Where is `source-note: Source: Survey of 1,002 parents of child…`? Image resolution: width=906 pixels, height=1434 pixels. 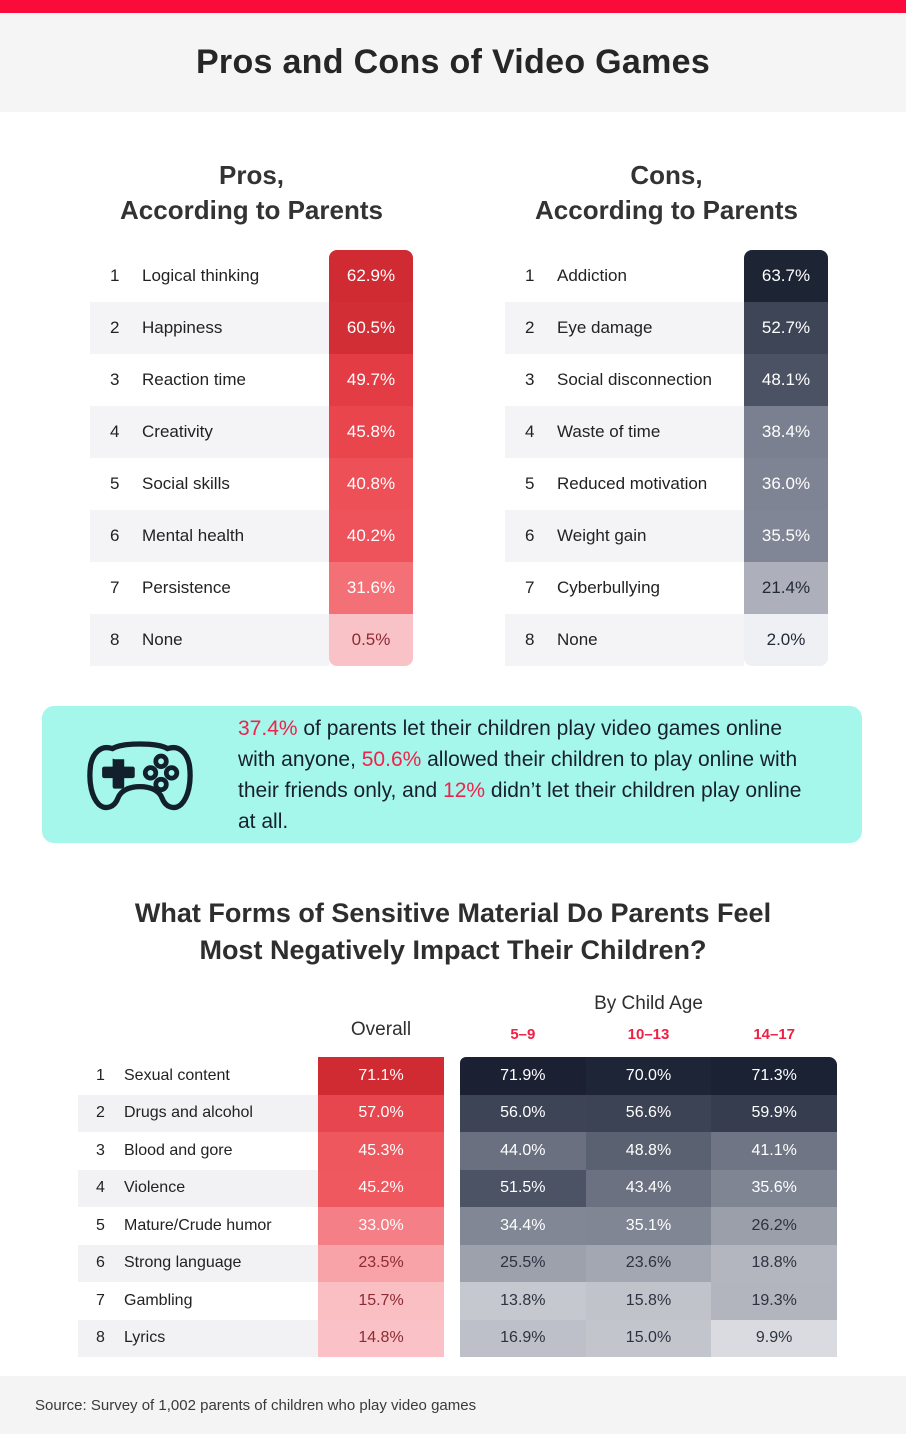
source-note: Source: Survey of 1,002 parents of child… is located at coordinates (256, 1405).